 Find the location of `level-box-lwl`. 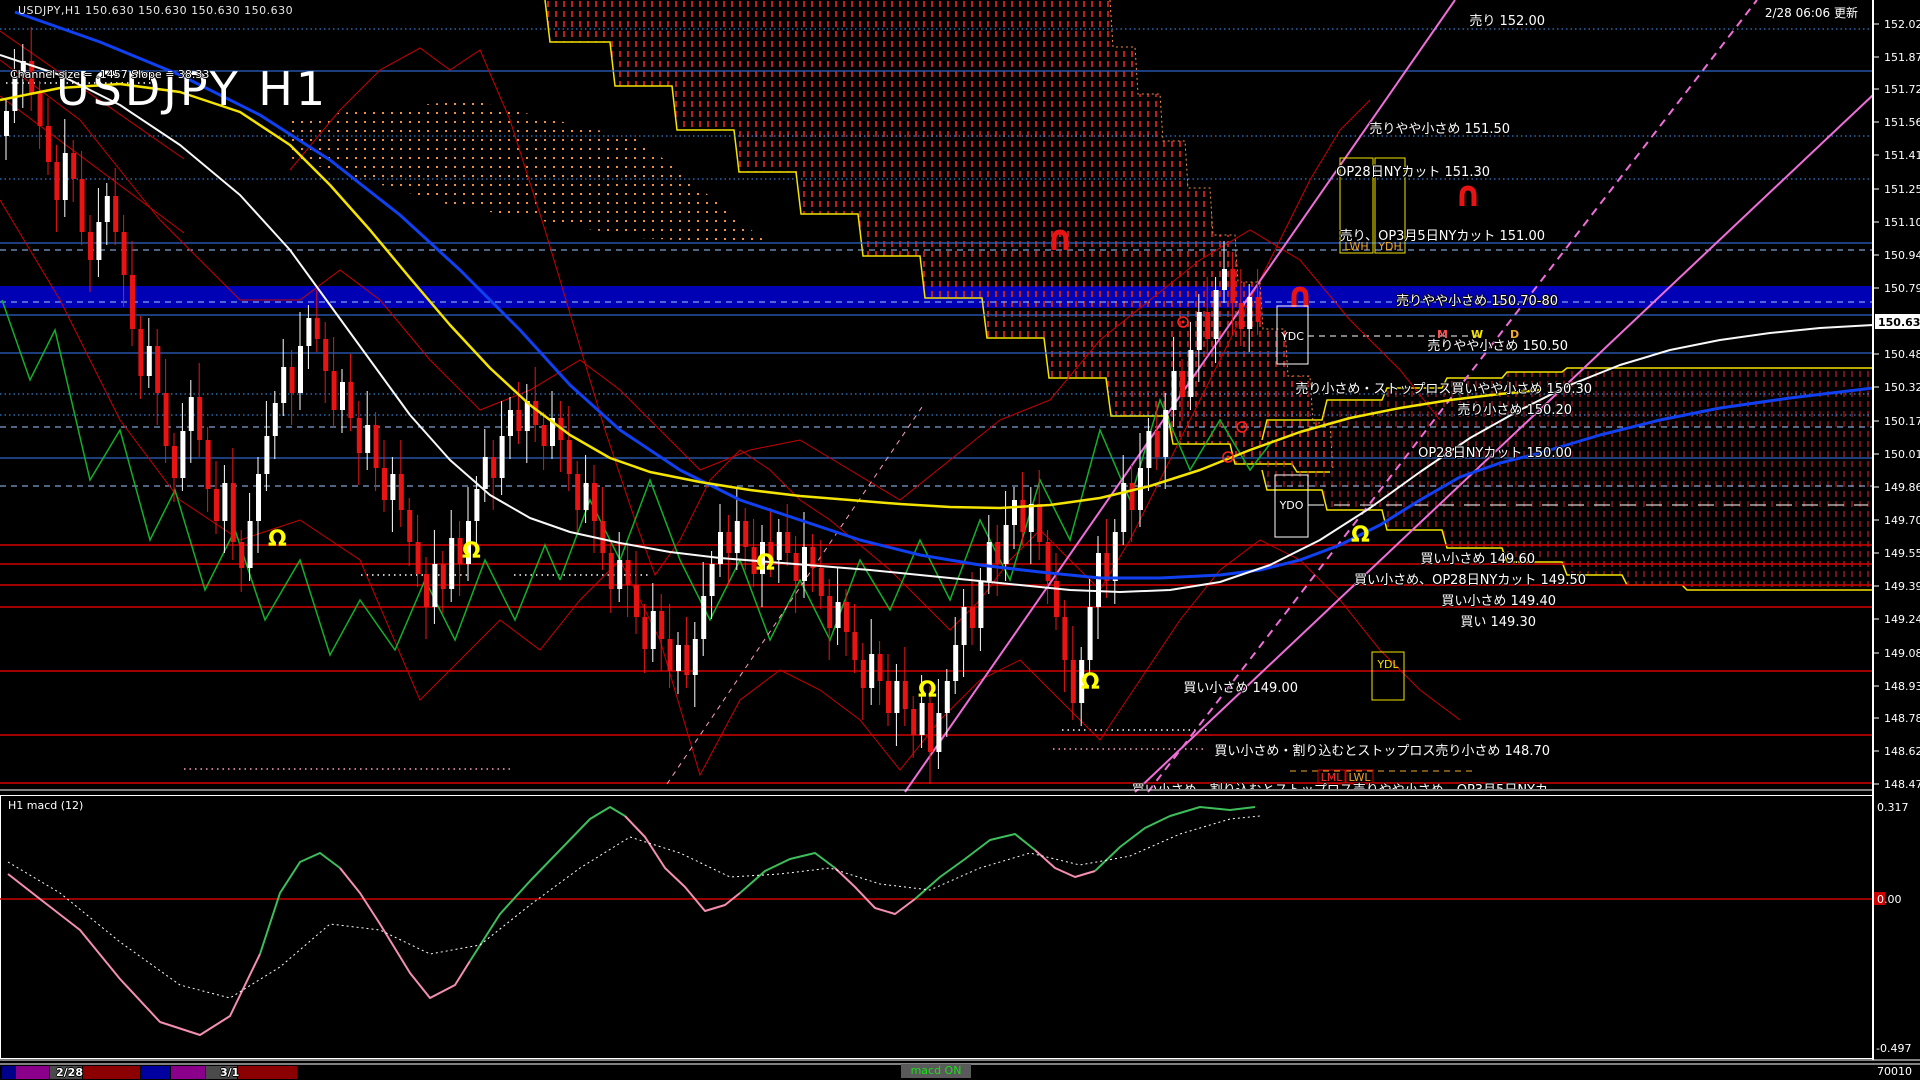

level-box-lwl is located at coordinates (1359, 777).